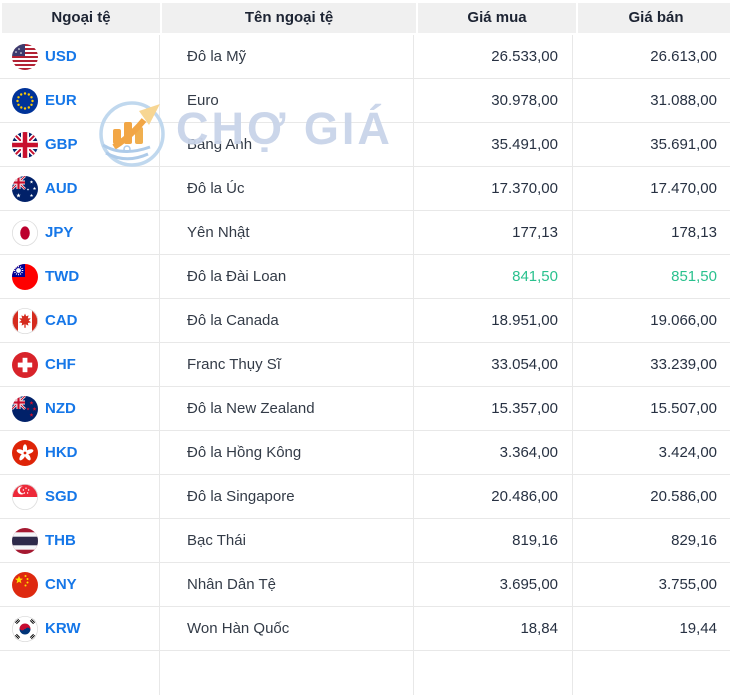 The image size is (730, 695). Describe the element at coordinates (61, 188) in the screenshot. I see `currency-code-link: AUD` at that location.